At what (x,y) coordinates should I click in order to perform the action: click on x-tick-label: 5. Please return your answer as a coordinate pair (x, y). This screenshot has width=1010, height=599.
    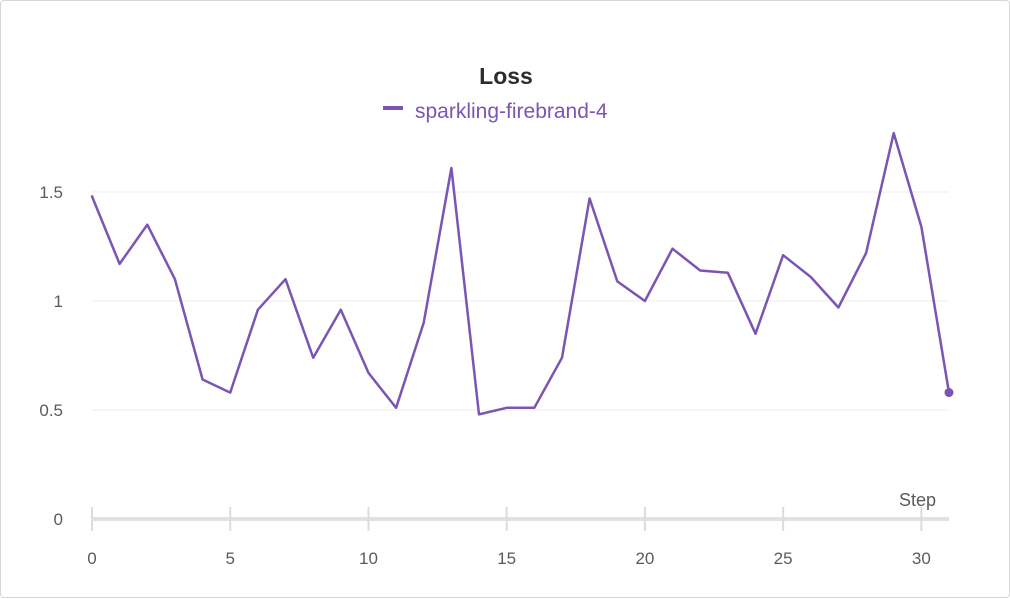
    Looking at the image, I should click on (229, 558).